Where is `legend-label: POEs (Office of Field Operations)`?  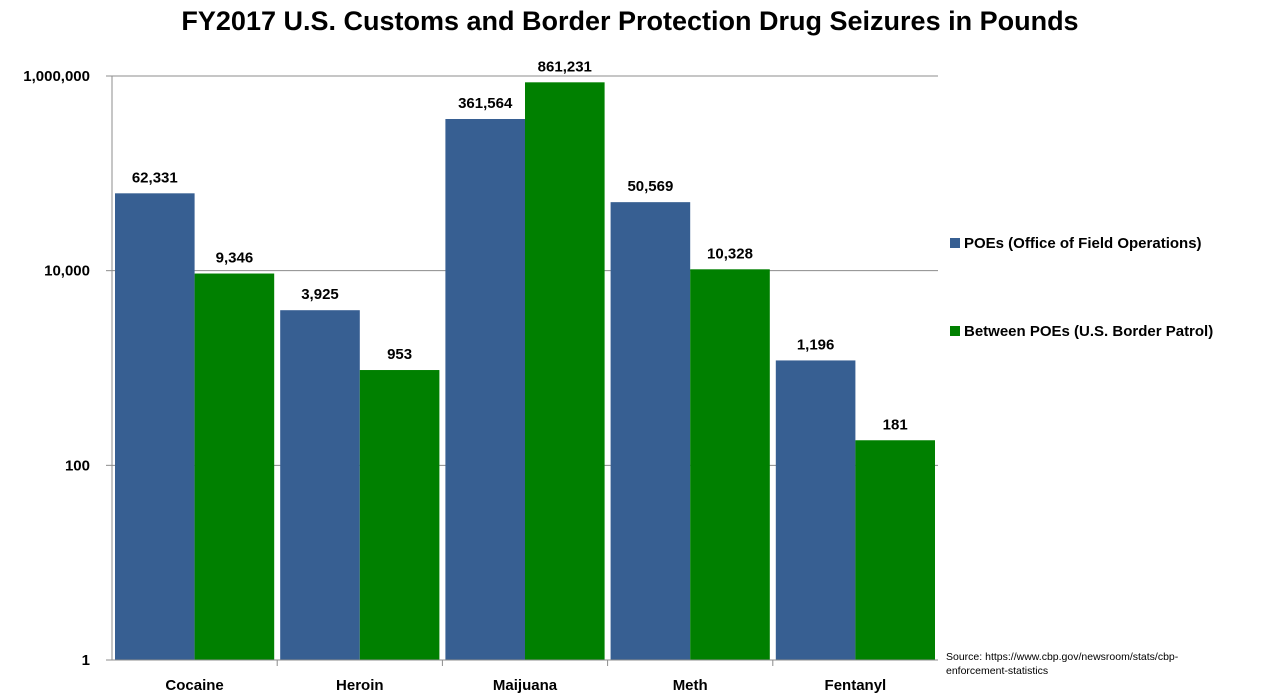
legend-label: POEs (Office of Field Operations) is located at coordinates (1083, 243).